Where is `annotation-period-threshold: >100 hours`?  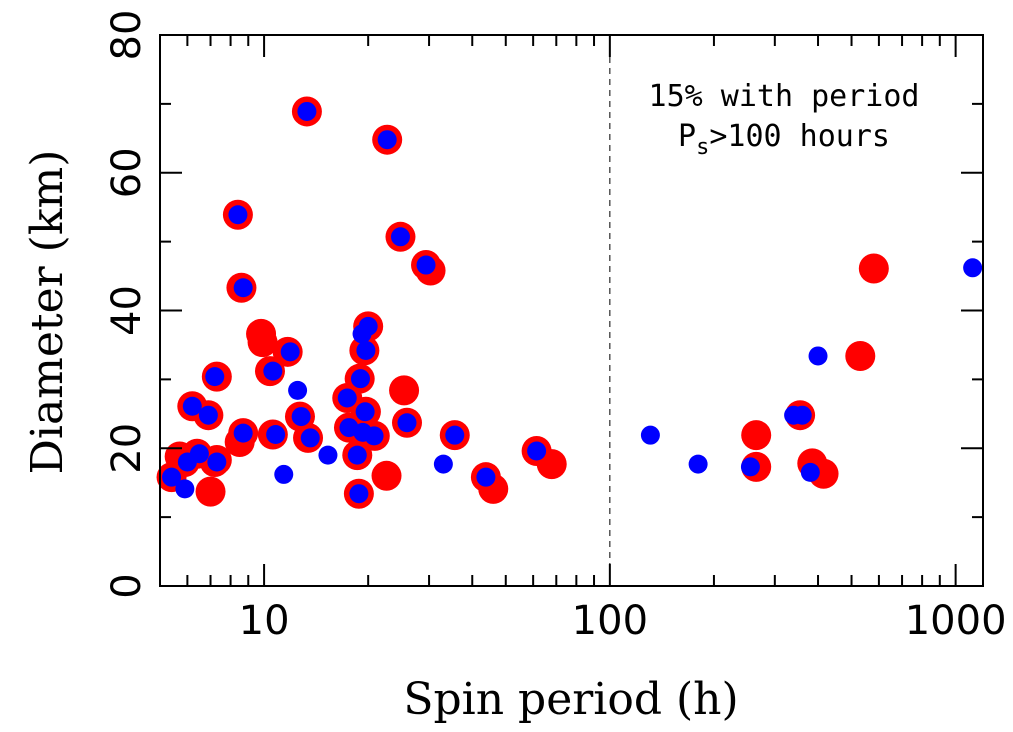
annotation-period-threshold: >100 hours is located at coordinates (799, 136).